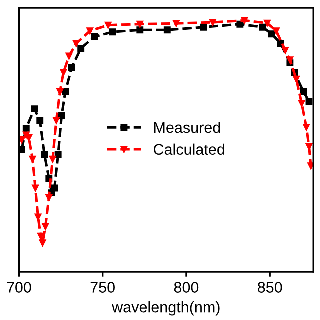 This screenshot has height=320, width=320. What do you see at coordinates (270, 287) in the screenshot?
I see `x-tick-label: 850` at bounding box center [270, 287].